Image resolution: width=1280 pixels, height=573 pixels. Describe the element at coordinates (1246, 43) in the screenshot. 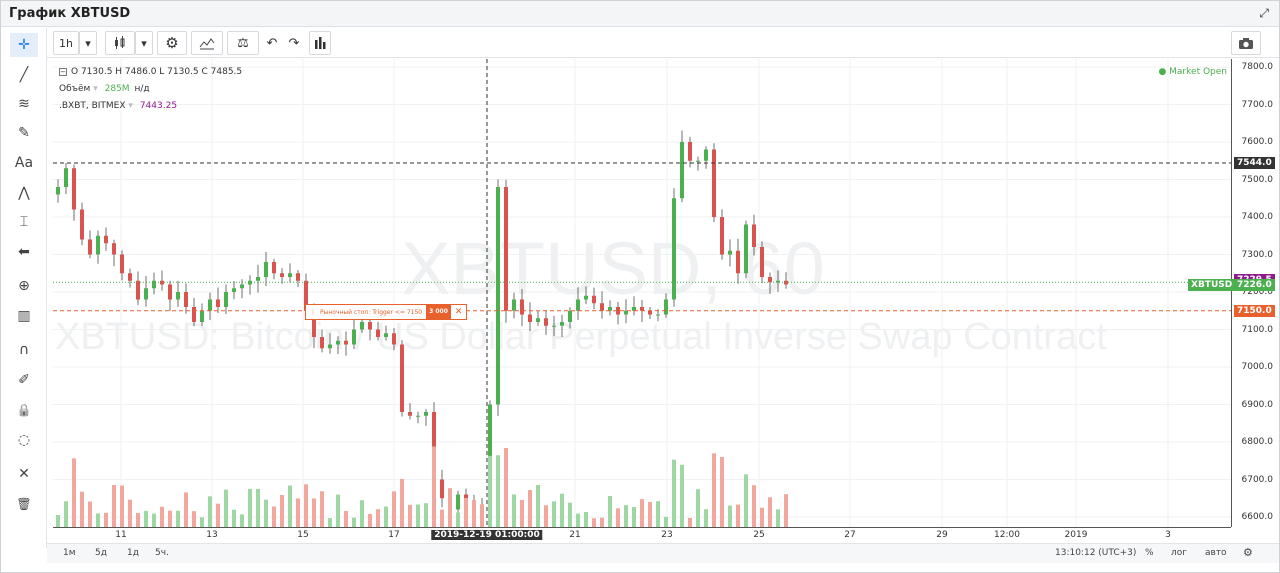

I see `screenshot-button` at that location.